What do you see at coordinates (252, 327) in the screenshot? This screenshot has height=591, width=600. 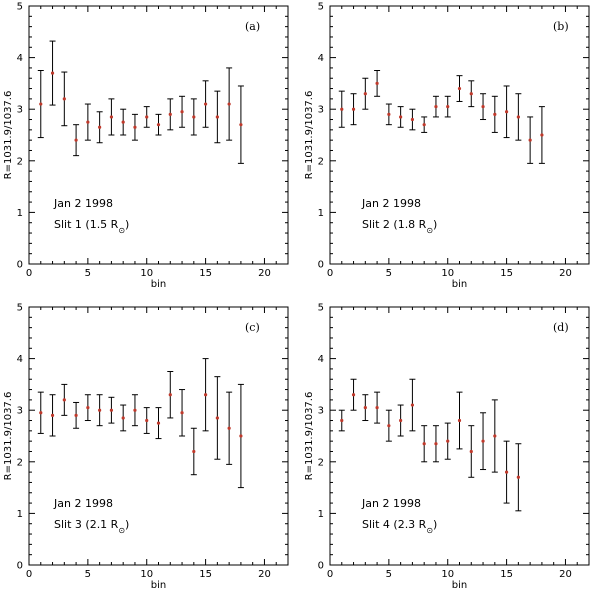 I see `panel-label: (c)` at bounding box center [252, 327].